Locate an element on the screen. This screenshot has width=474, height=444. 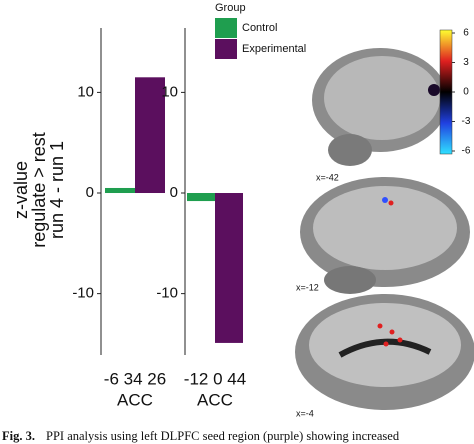
colorbar-tick-label: -3 is located at coordinates (466, 121).